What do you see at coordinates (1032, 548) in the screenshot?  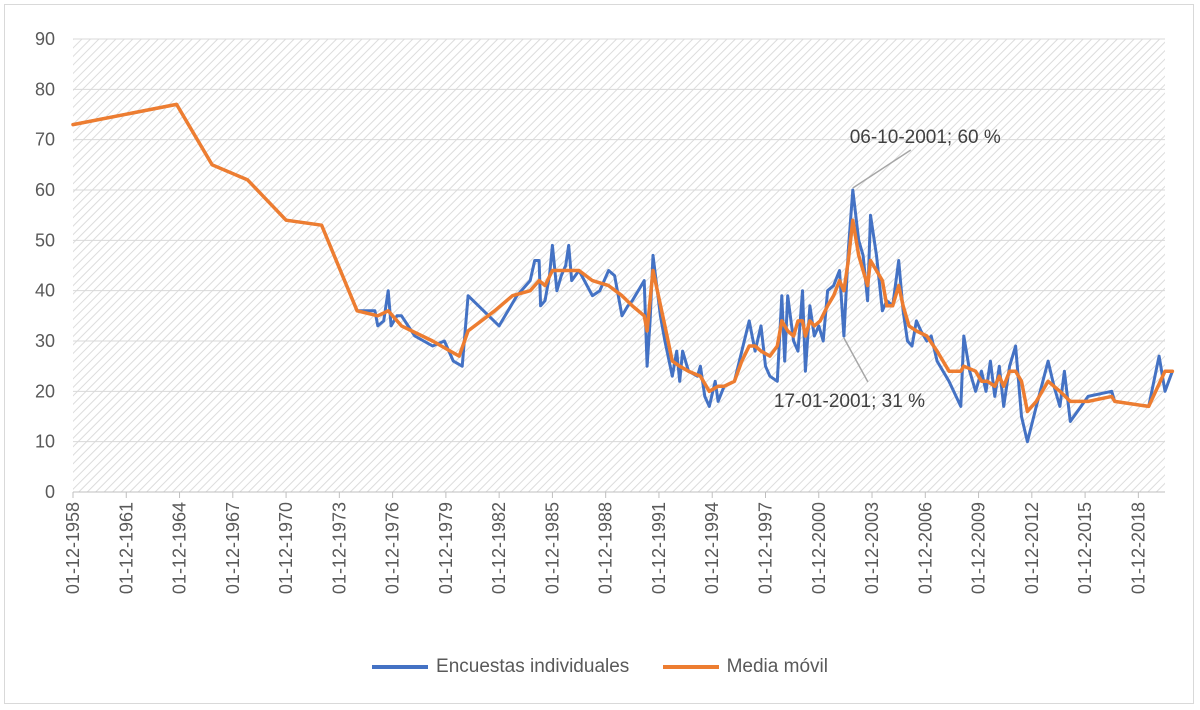 I see `x-tick-label: 01-12-2012` at bounding box center [1032, 548].